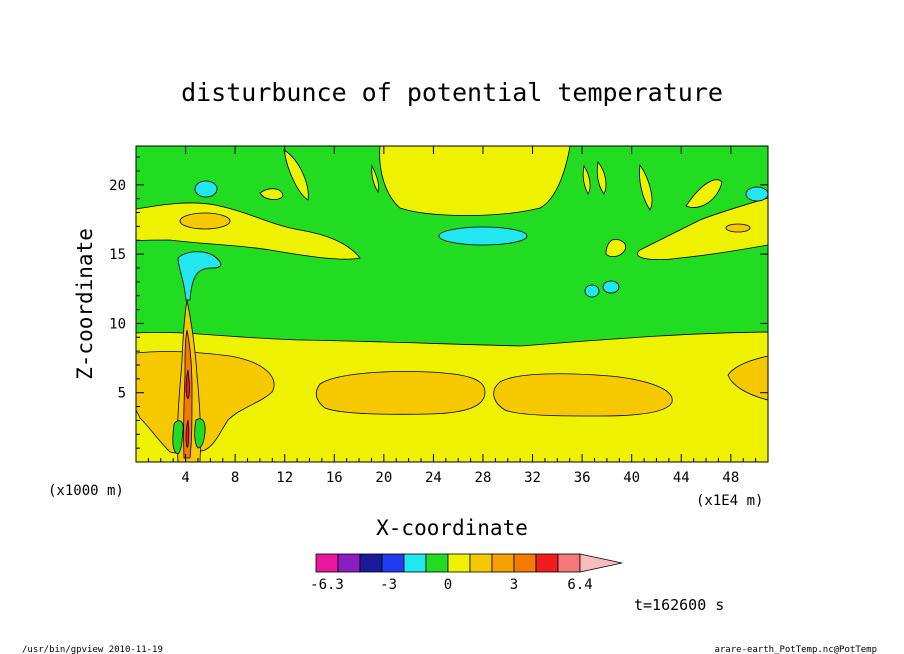 This screenshot has width=904, height=654. Describe the element at coordinates (117, 186) in the screenshot. I see `y-tick-label: 20` at that location.